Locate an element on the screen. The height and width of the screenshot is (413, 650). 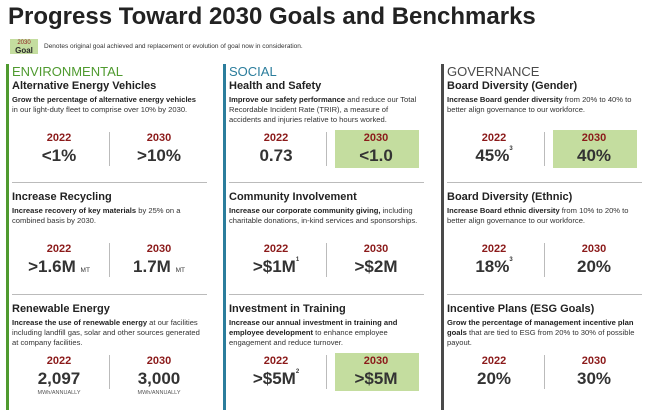
cell-value: >$5M is located at coordinates (376, 379).